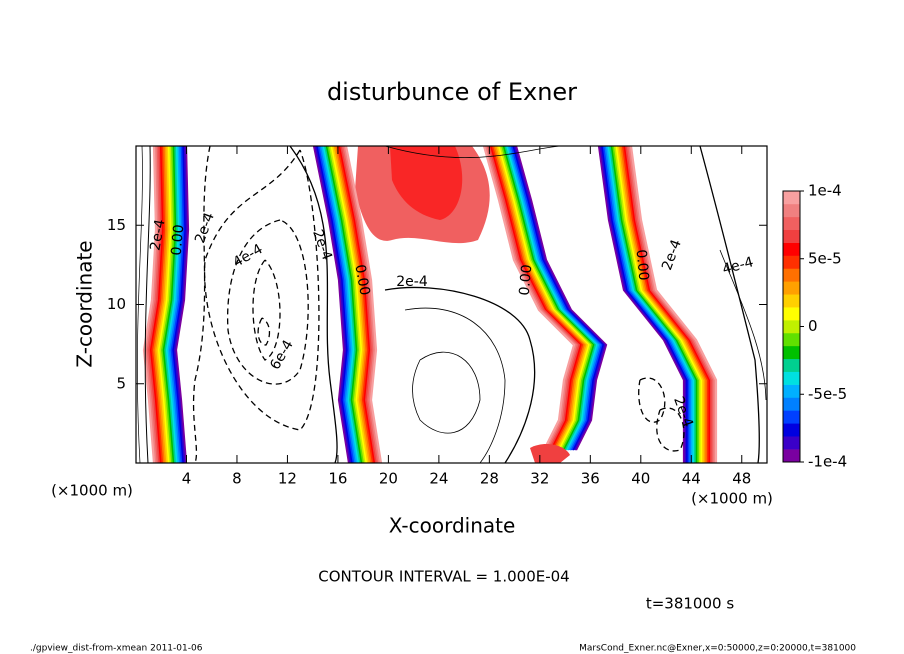  Describe the element at coordinates (827, 462) in the screenshot. I see `colorbar-tick-label: -1e-4` at that location.